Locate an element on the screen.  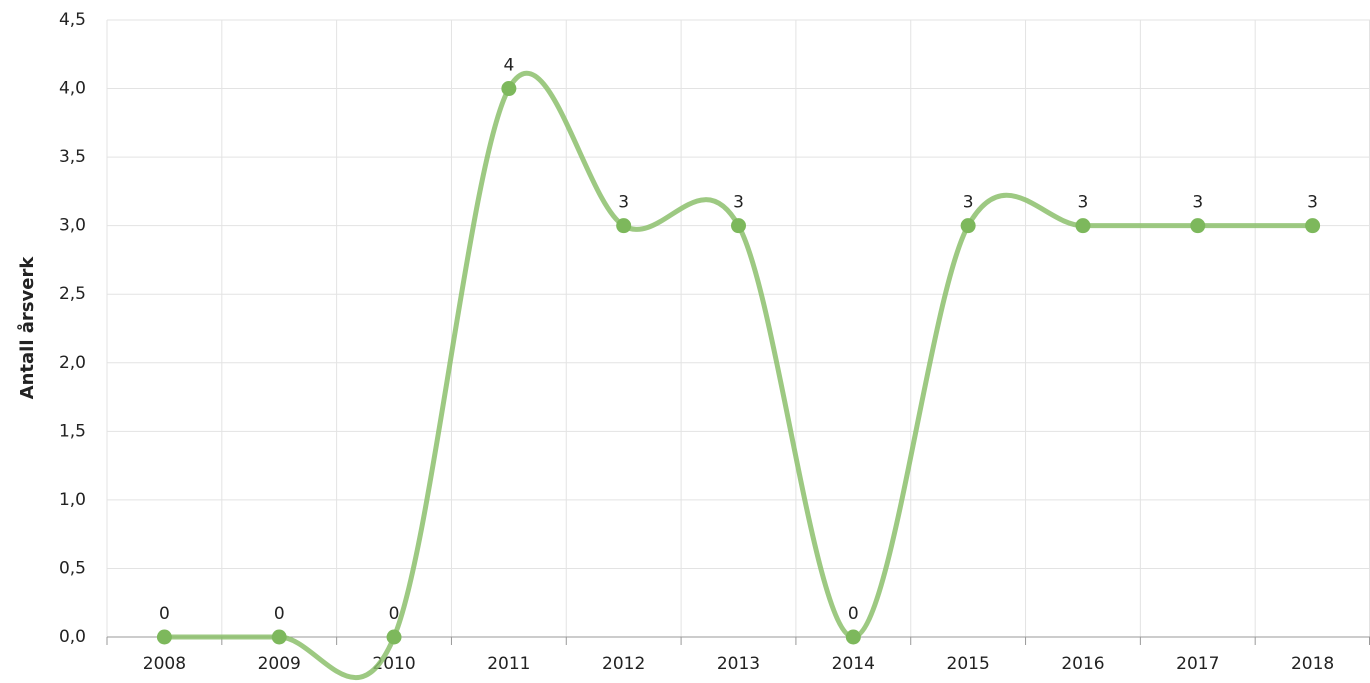
x-tick-label: 2013 is located at coordinates (738, 664).